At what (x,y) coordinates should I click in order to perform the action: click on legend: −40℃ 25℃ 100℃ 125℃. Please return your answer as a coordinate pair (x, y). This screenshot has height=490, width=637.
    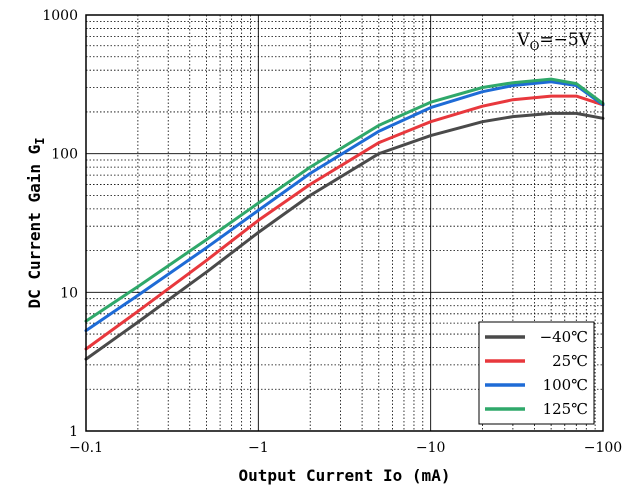
    Looking at the image, I should click on (536, 373).